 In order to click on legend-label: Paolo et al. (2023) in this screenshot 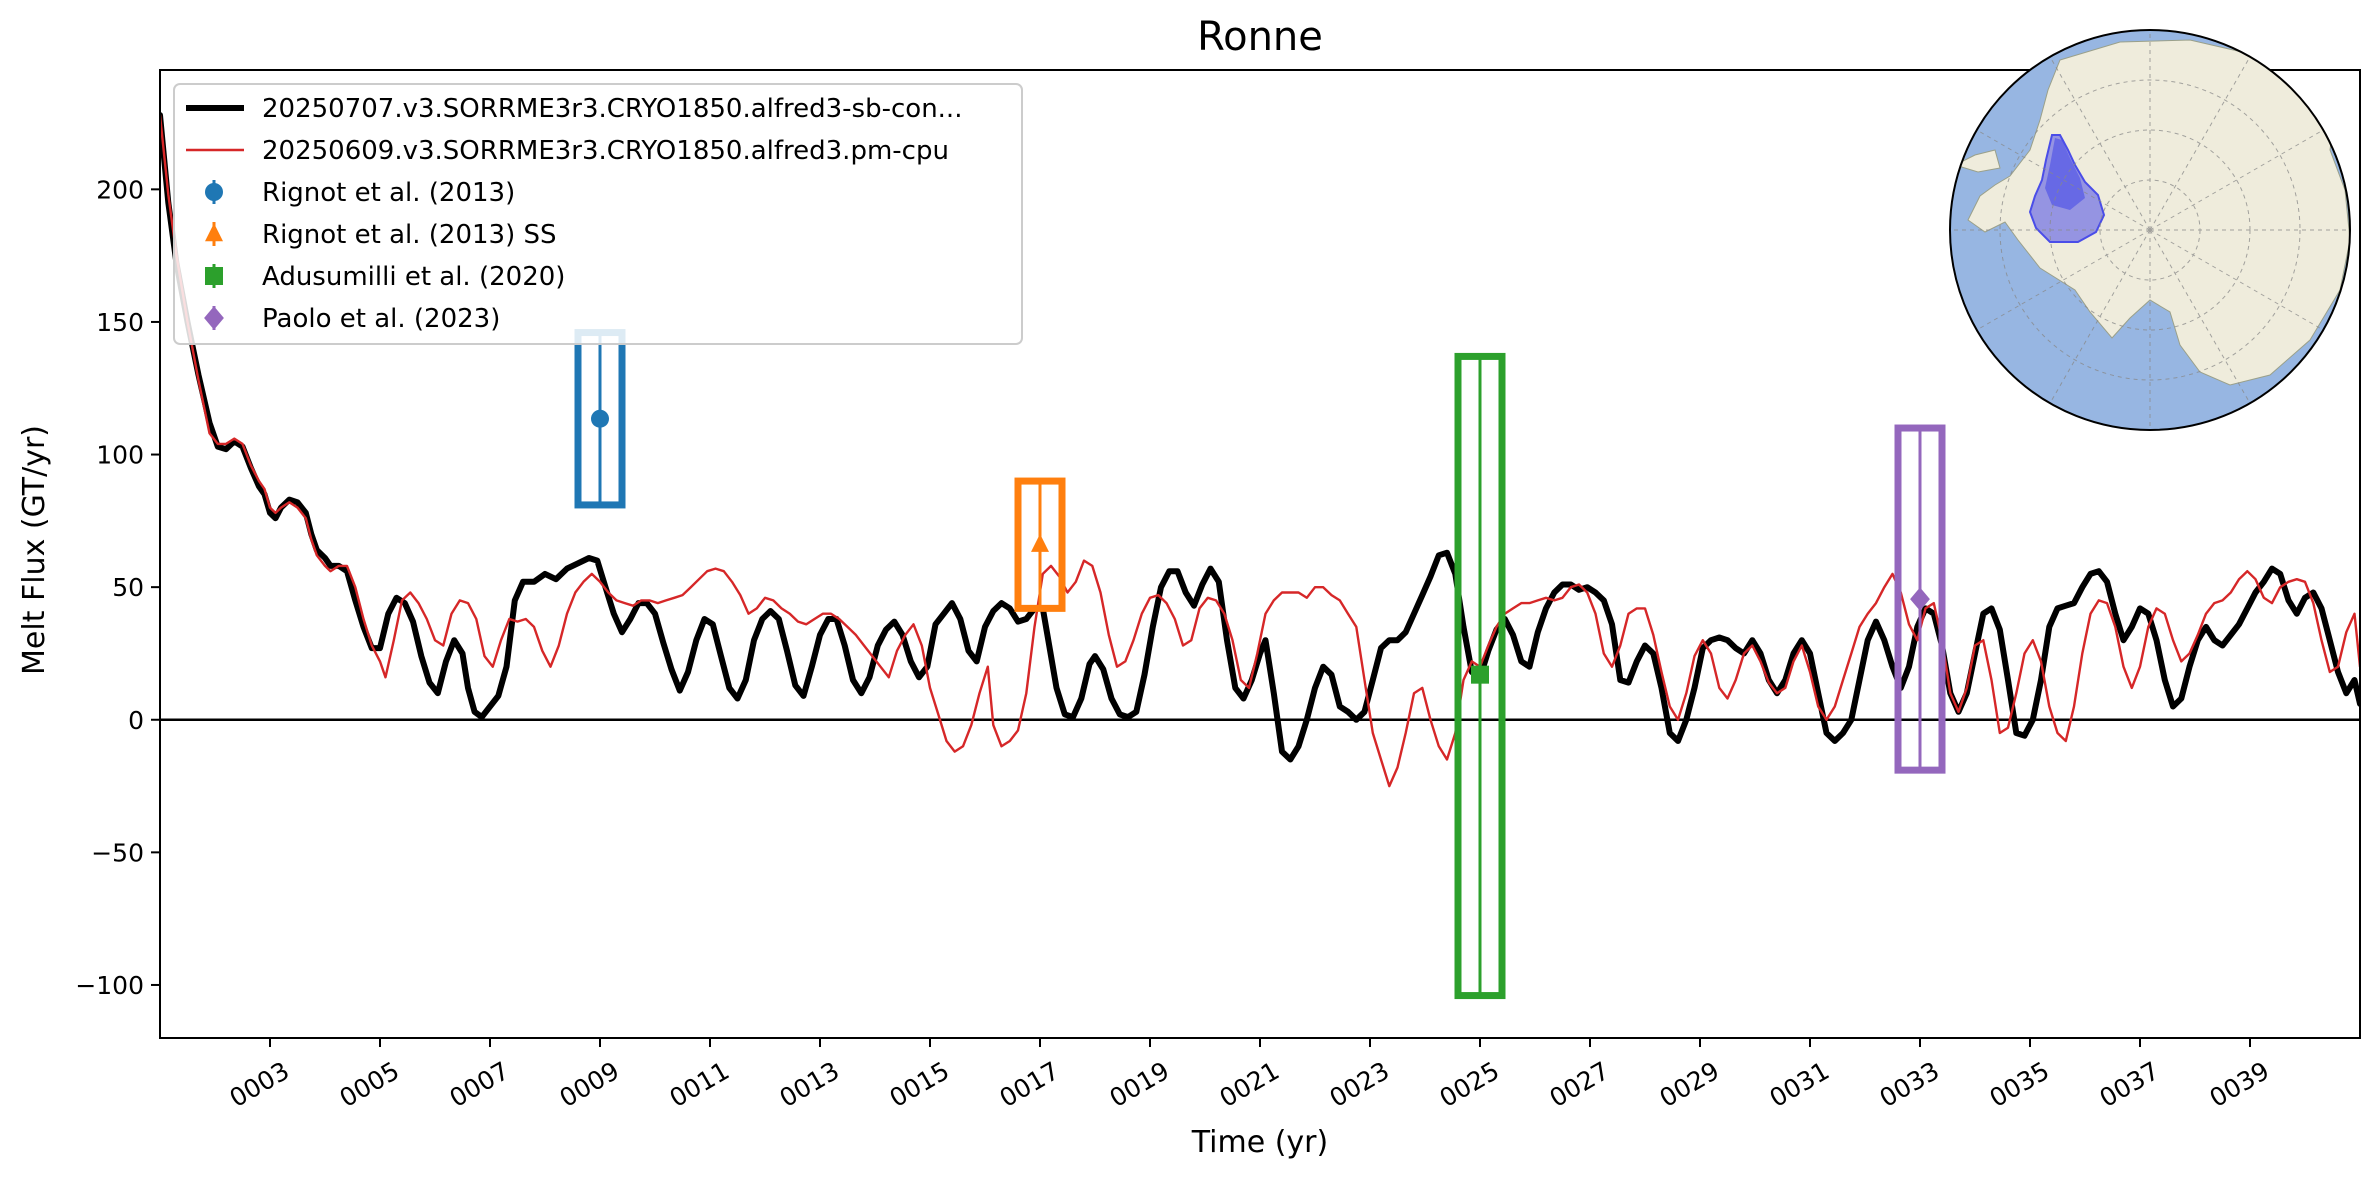, I will do `click(381, 319)`.